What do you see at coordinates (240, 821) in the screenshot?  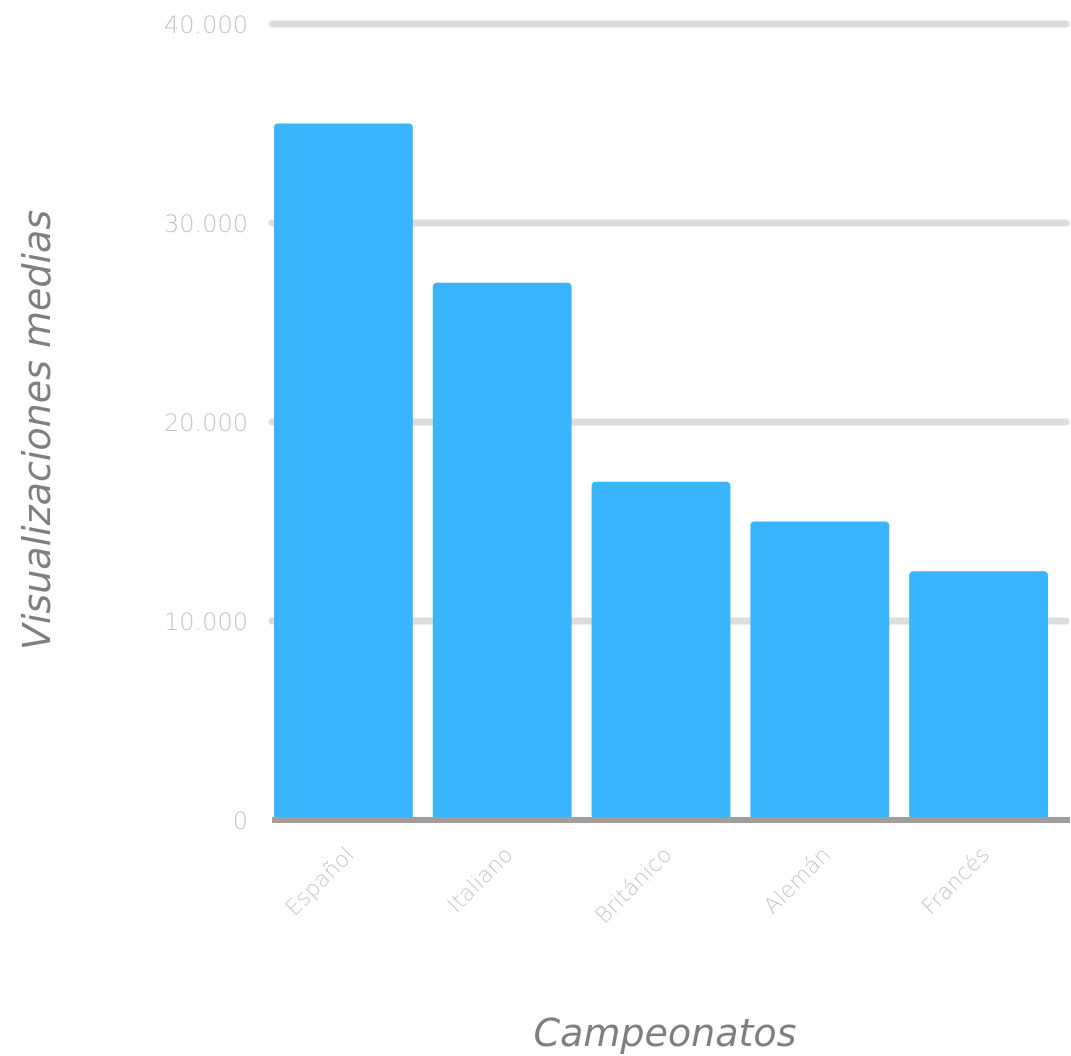 I see `y-tick-label: 0` at bounding box center [240, 821].